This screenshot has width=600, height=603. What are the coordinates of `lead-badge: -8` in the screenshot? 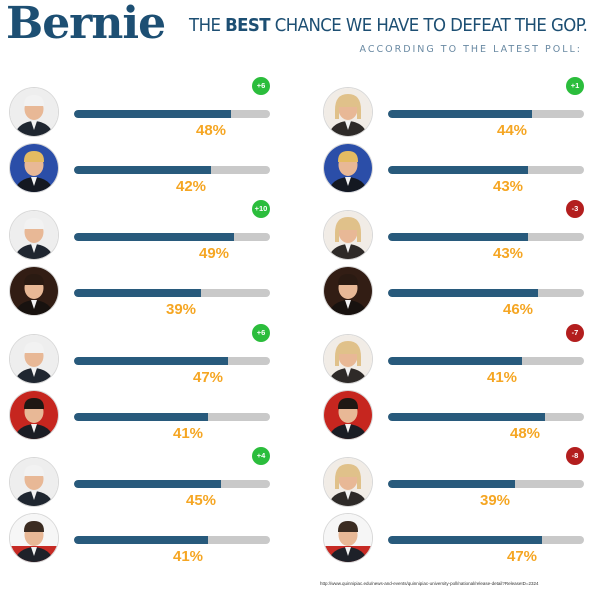 It's located at (575, 456).